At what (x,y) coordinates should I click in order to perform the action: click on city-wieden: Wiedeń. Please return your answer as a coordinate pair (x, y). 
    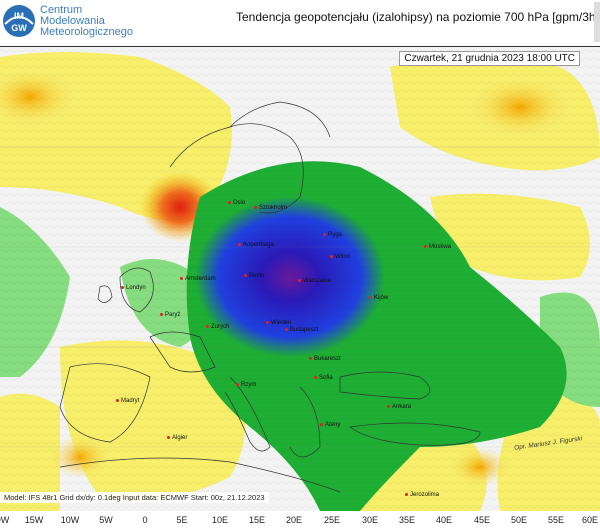
    Looking at the image, I should click on (278, 323).